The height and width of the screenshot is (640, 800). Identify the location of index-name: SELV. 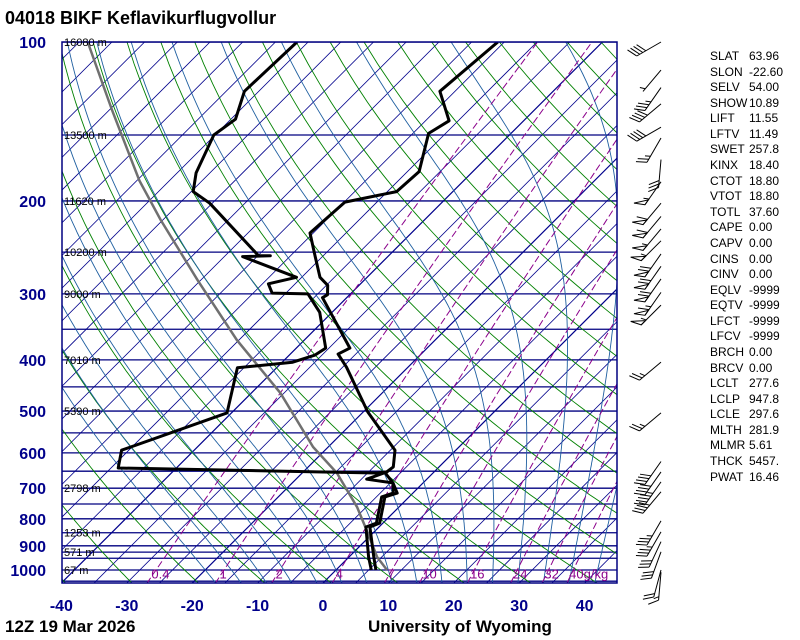
(725, 87).